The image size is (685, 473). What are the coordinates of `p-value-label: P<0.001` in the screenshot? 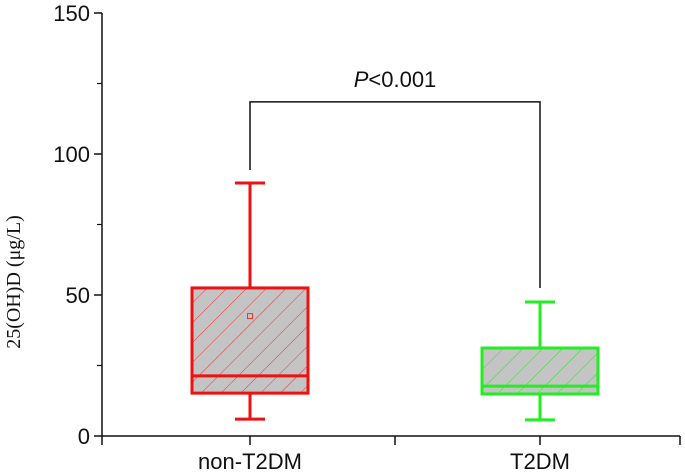 It's located at (395, 79).